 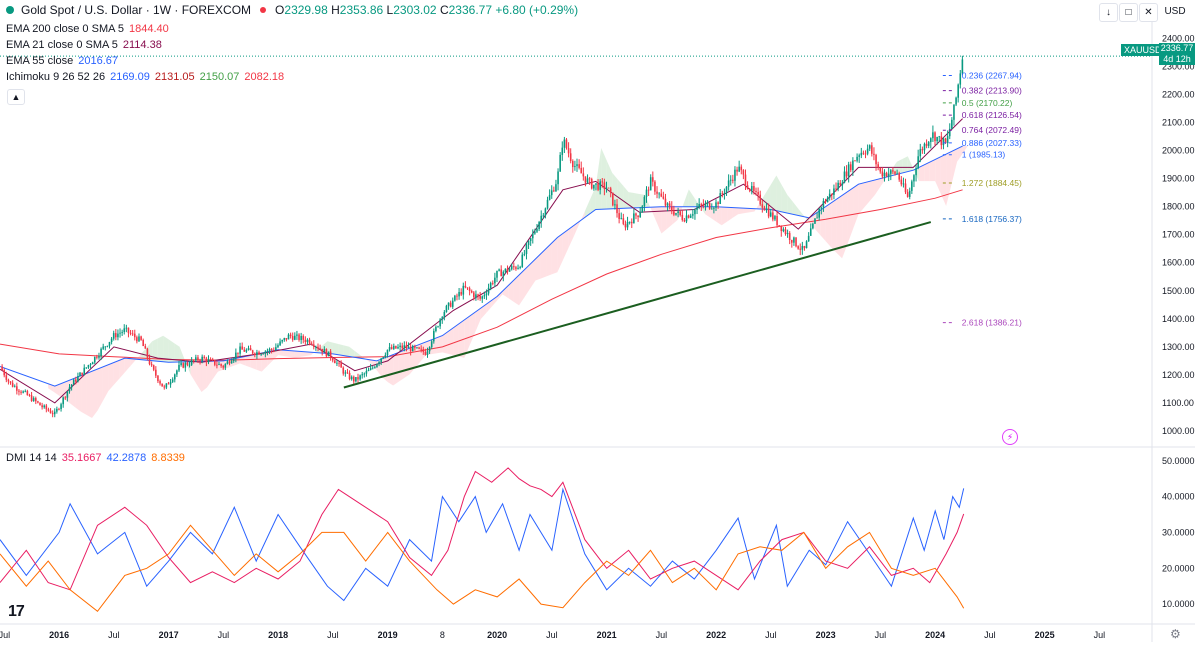 What do you see at coordinates (62, 61) in the screenshot?
I see `legend-ema55: EMA 55 close 2016.67` at bounding box center [62, 61].